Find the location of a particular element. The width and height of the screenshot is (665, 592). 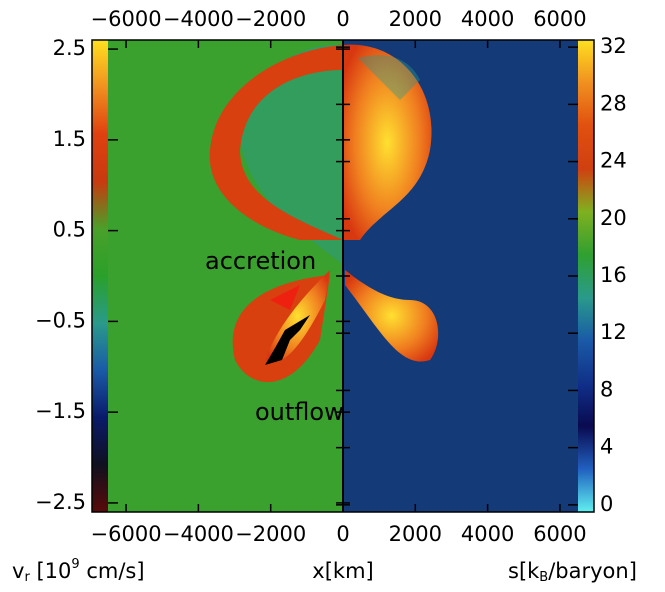

annotation: accretion is located at coordinates (260, 261).